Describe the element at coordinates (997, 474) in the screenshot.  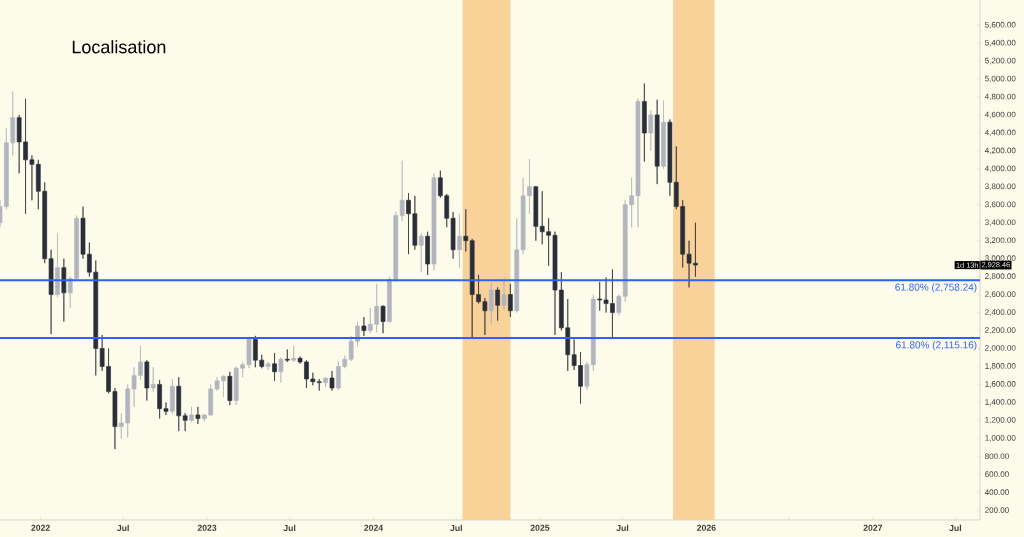
I see `y-tick-label: 600.00` at that location.